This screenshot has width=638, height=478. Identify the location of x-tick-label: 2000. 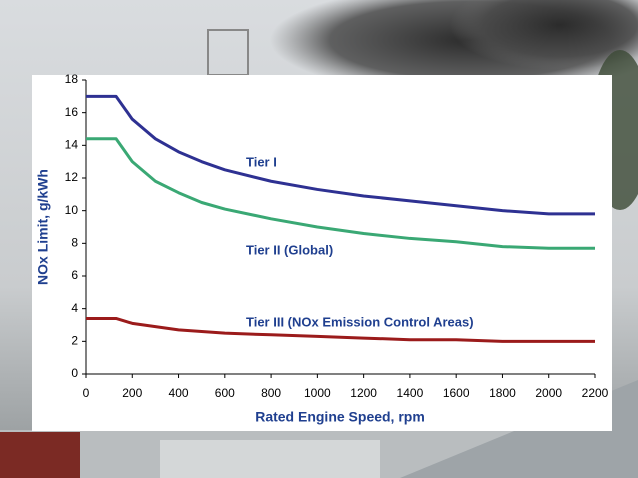
(548, 393).